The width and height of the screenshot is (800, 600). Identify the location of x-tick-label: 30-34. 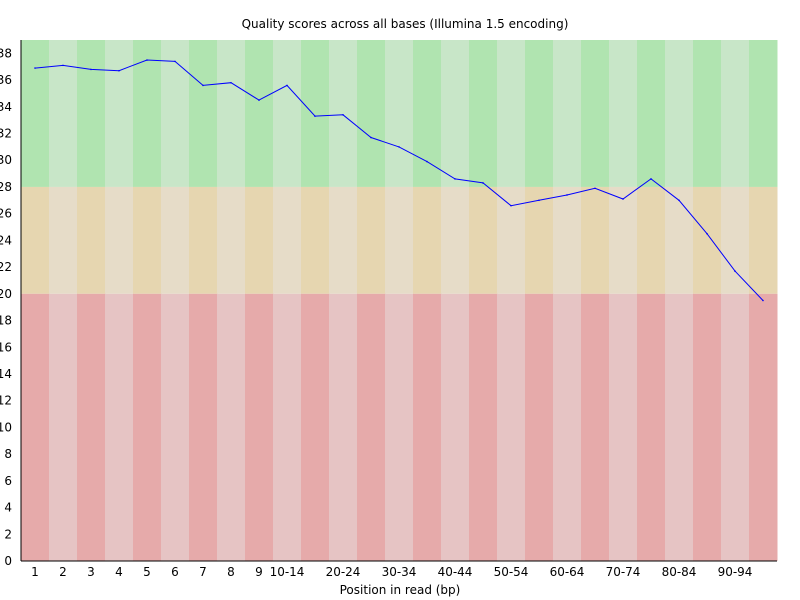
(399, 572).